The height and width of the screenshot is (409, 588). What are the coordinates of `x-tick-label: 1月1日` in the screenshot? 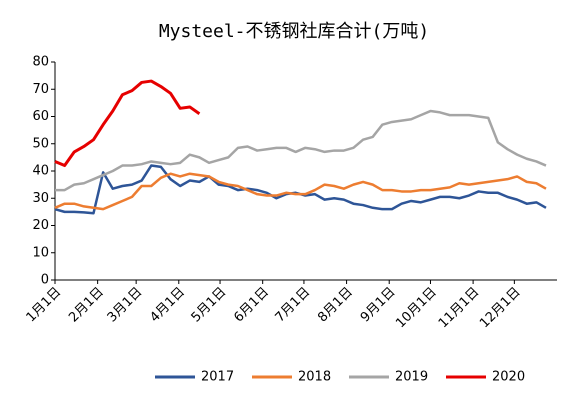 It's located at (44, 305).